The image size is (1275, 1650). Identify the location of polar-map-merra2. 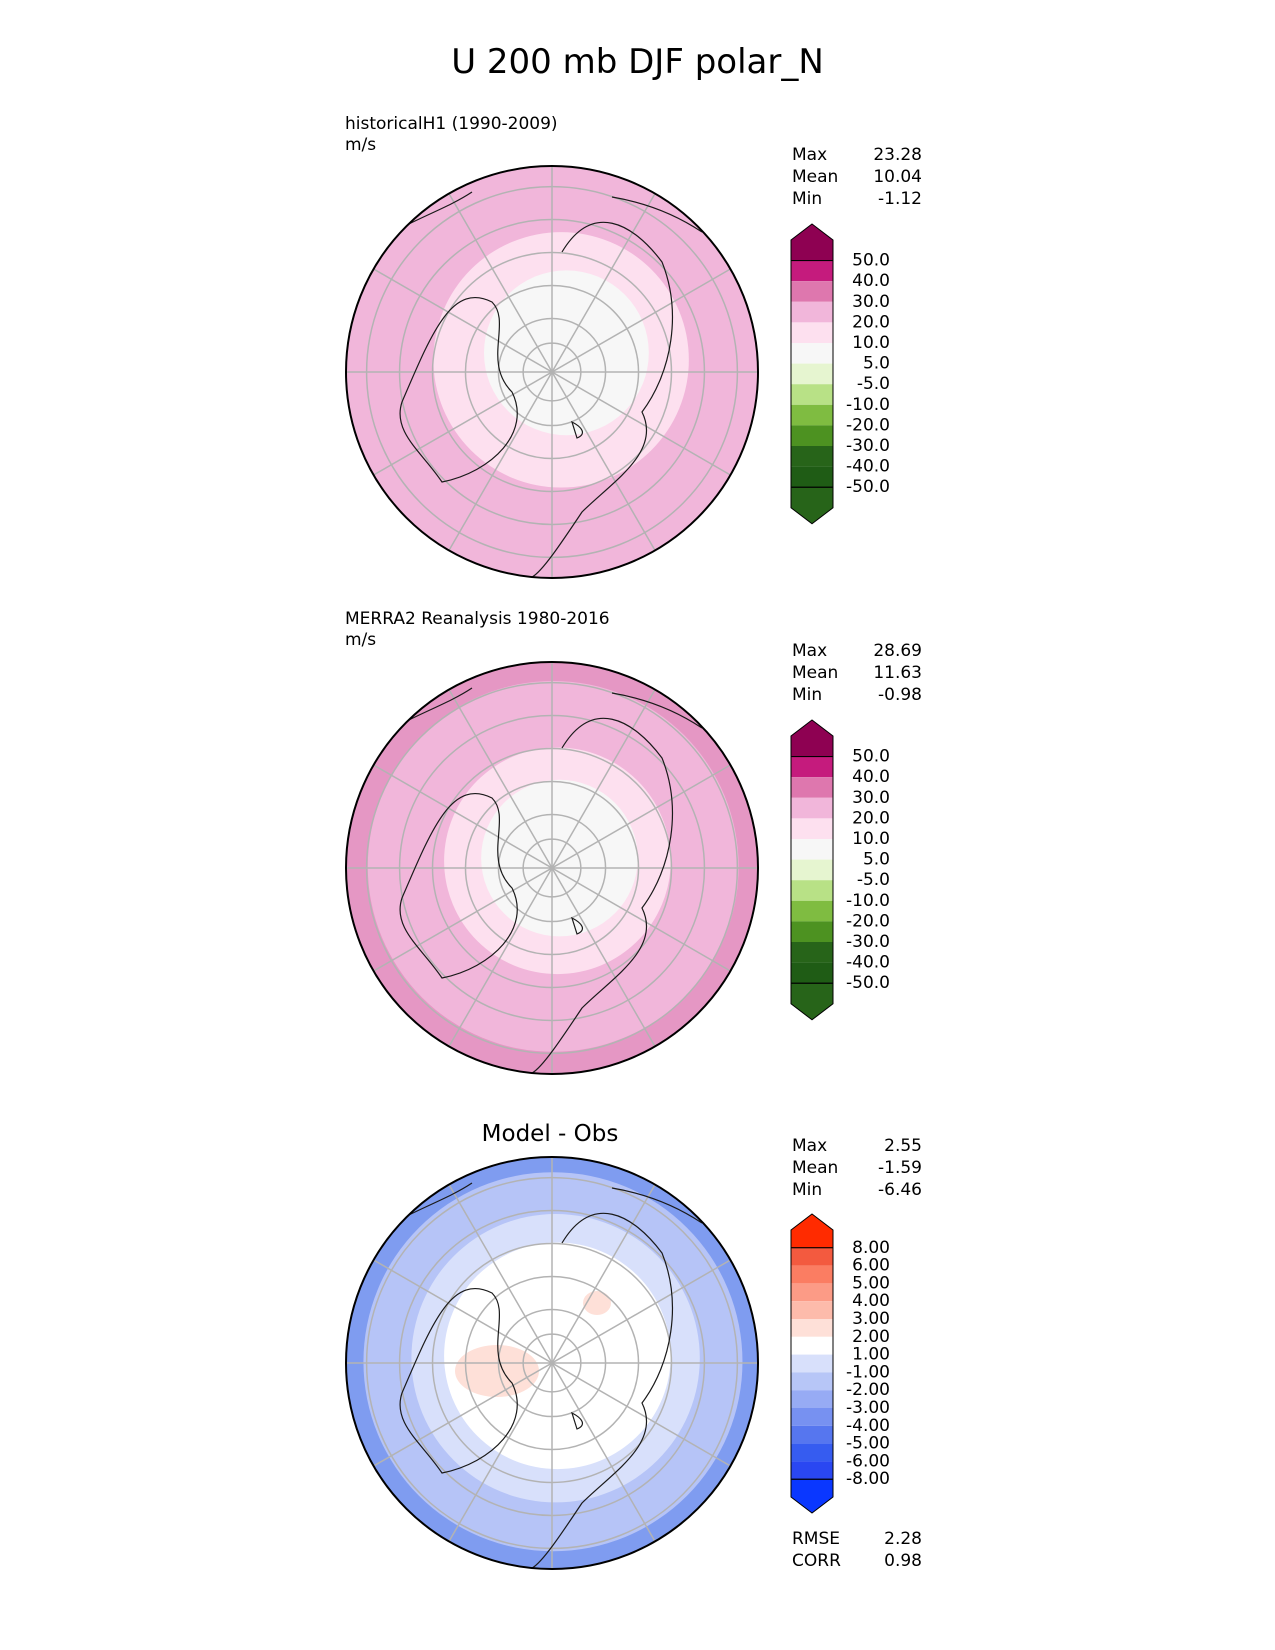
(552, 868).